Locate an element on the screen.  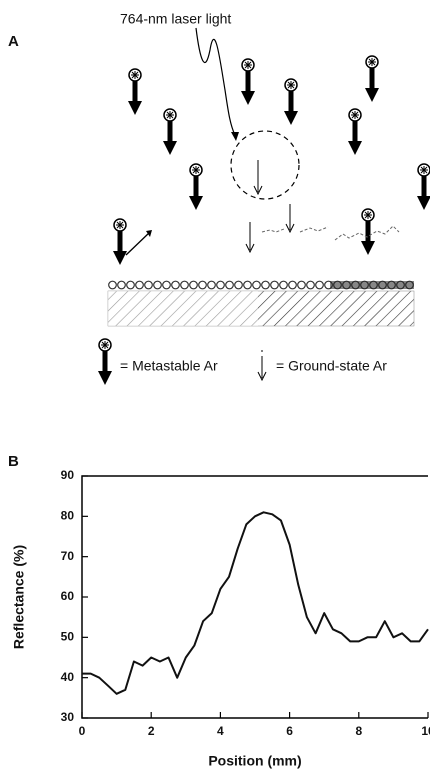
x-tick-label: 2 is located at coordinates (151, 731).